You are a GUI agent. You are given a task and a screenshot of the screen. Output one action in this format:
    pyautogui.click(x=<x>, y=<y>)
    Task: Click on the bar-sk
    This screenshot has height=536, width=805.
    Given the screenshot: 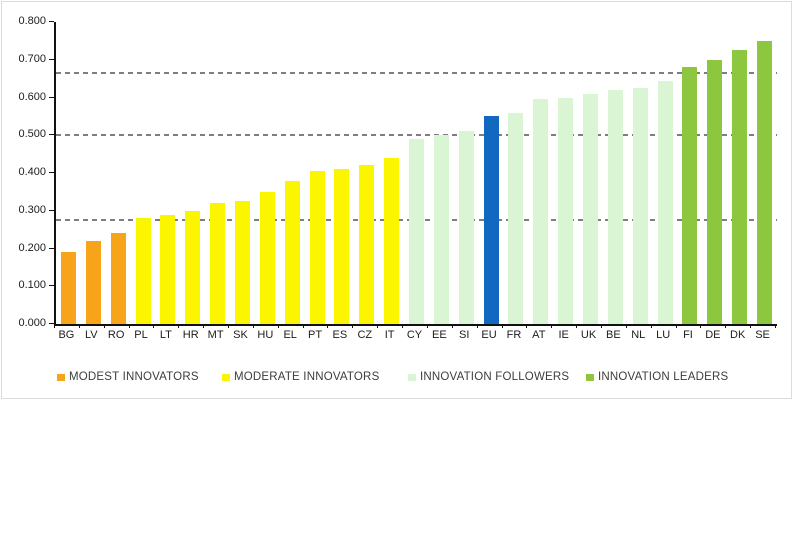 What is the action you would take?
    pyautogui.click(x=242, y=262)
    